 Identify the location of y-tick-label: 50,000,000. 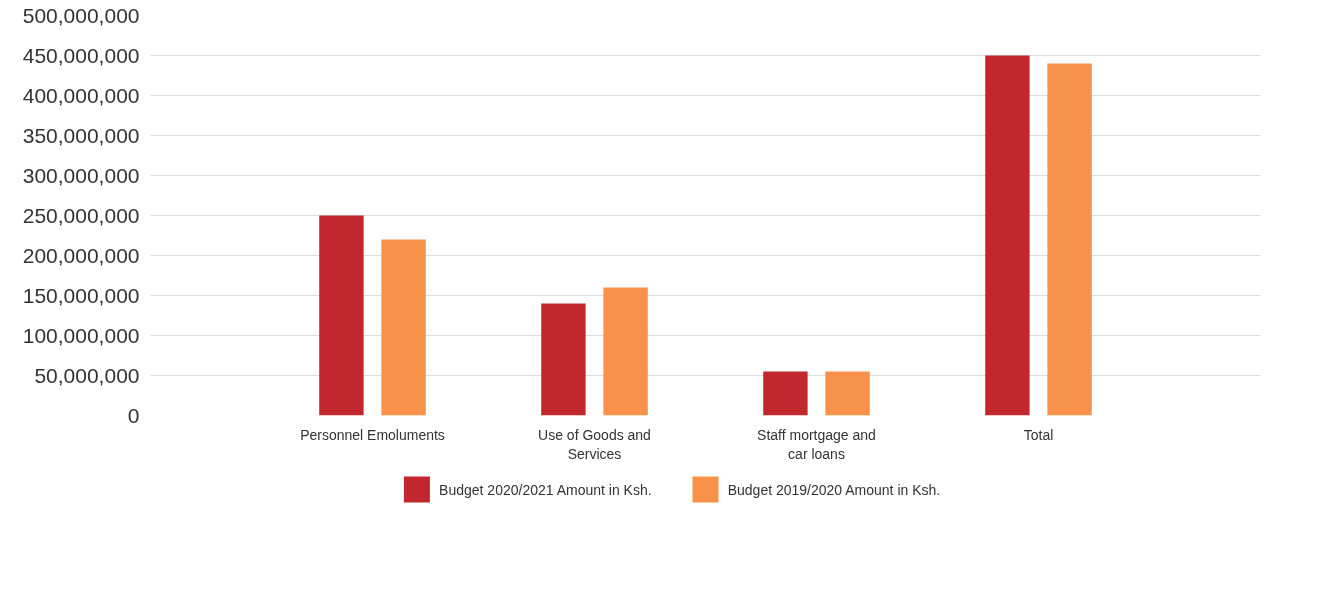
(87, 375).